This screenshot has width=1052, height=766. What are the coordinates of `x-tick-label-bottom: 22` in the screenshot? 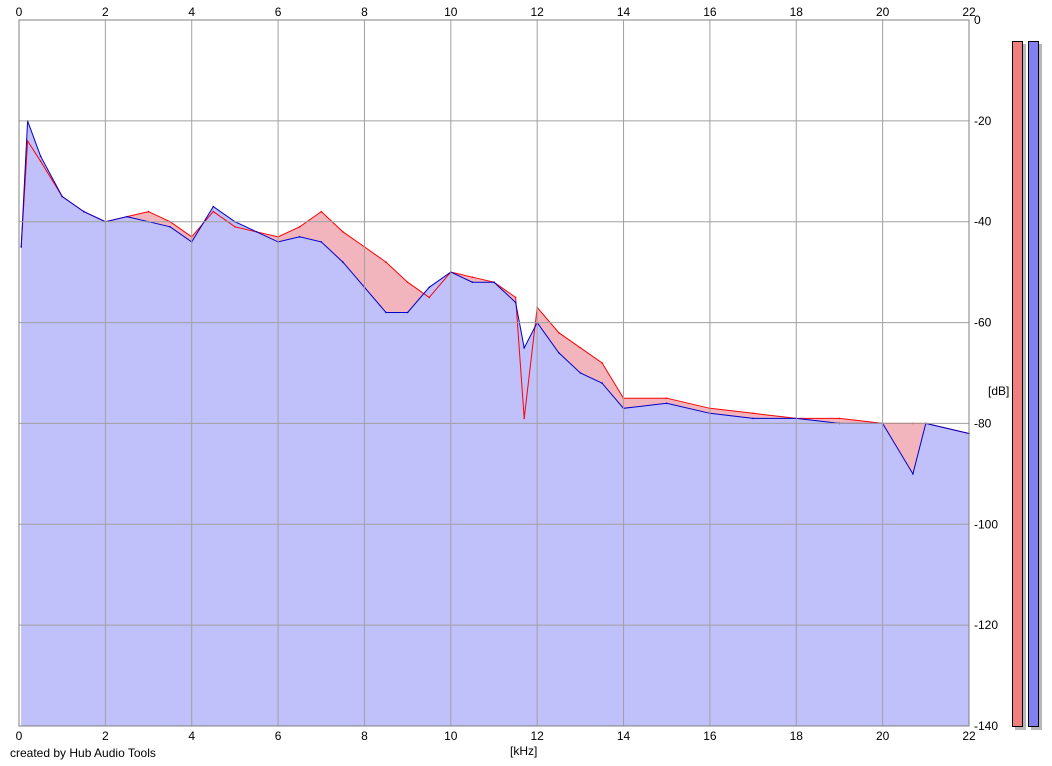 It's located at (969, 736).